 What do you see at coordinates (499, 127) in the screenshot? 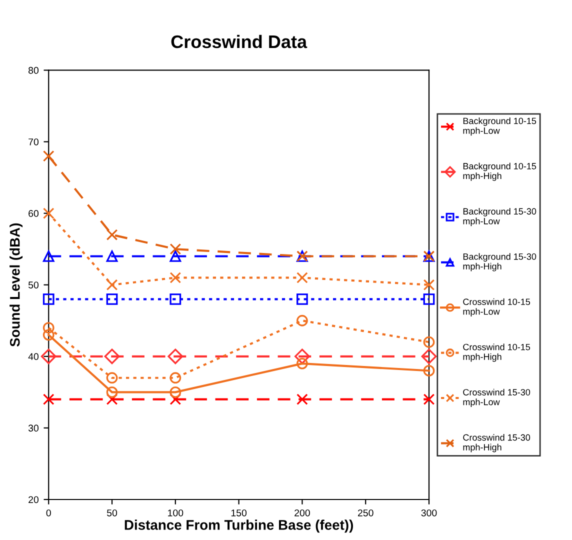
I see `legend-label: Background 10-15 mph-Low` at bounding box center [499, 127].